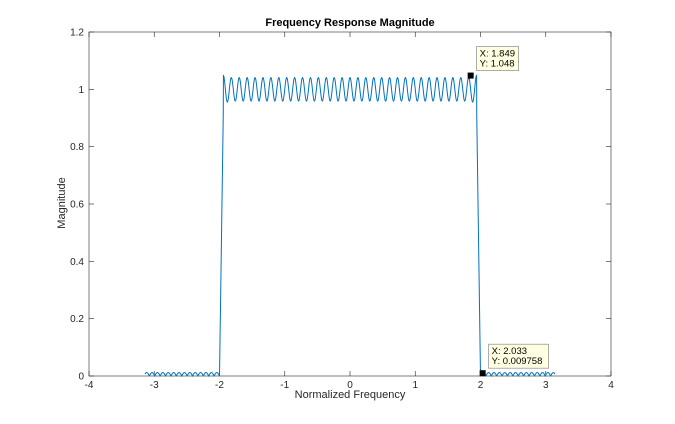 The width and height of the screenshot is (675, 424). Describe the element at coordinates (62, 202) in the screenshot. I see `y-axis-title: Magnitude` at that location.